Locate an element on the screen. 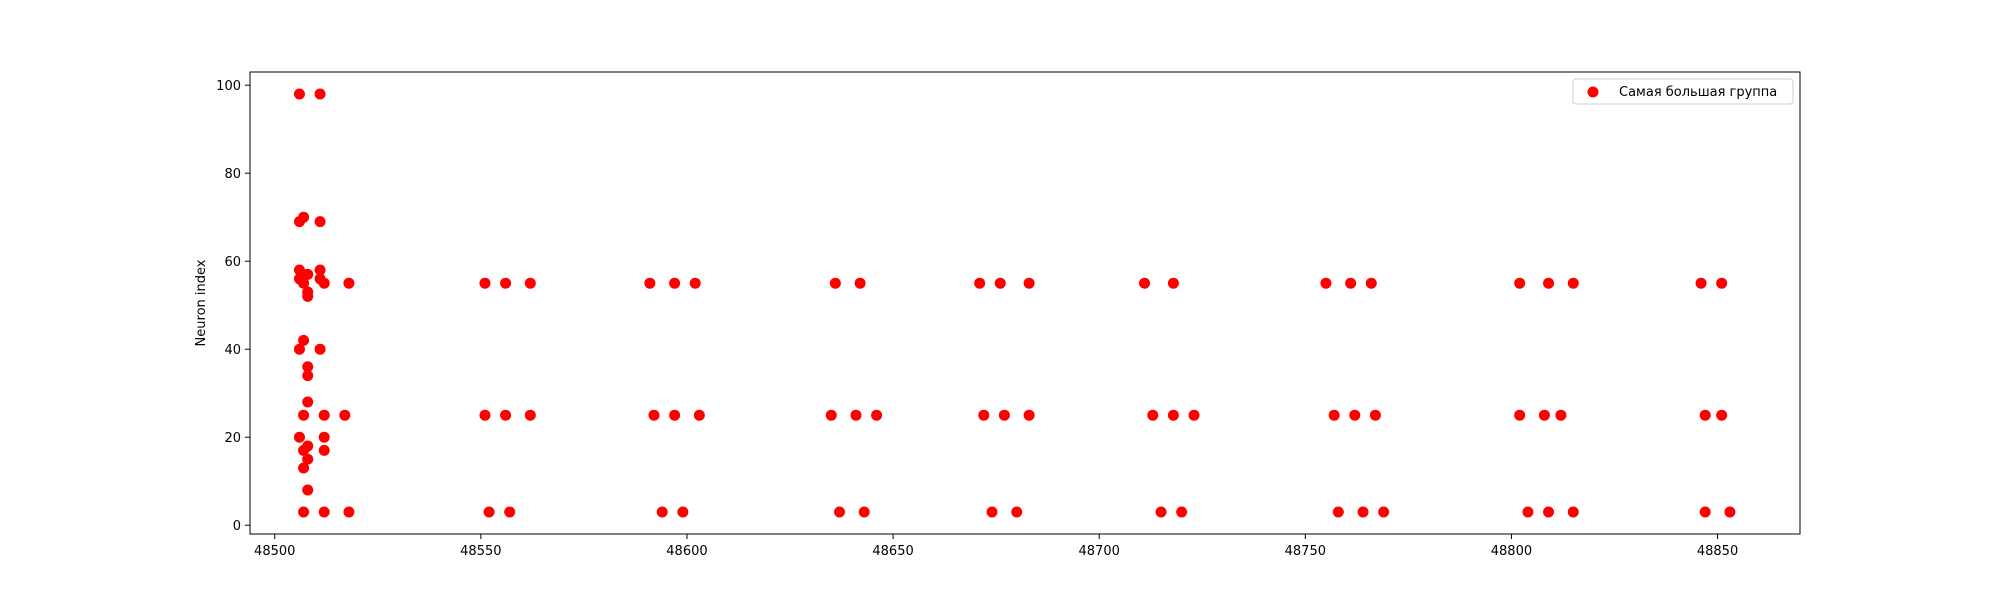  y-tick-label: 100 is located at coordinates (228, 86).